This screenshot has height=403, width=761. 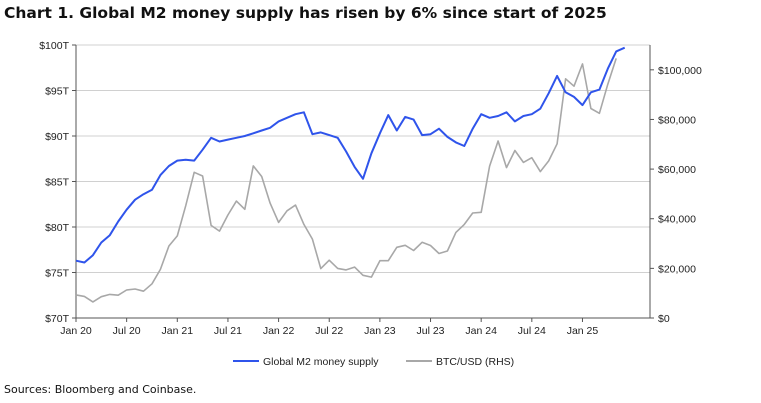 I want to click on legend-btc-usd-label: BTC/USD (RHS), so click(x=475, y=362).